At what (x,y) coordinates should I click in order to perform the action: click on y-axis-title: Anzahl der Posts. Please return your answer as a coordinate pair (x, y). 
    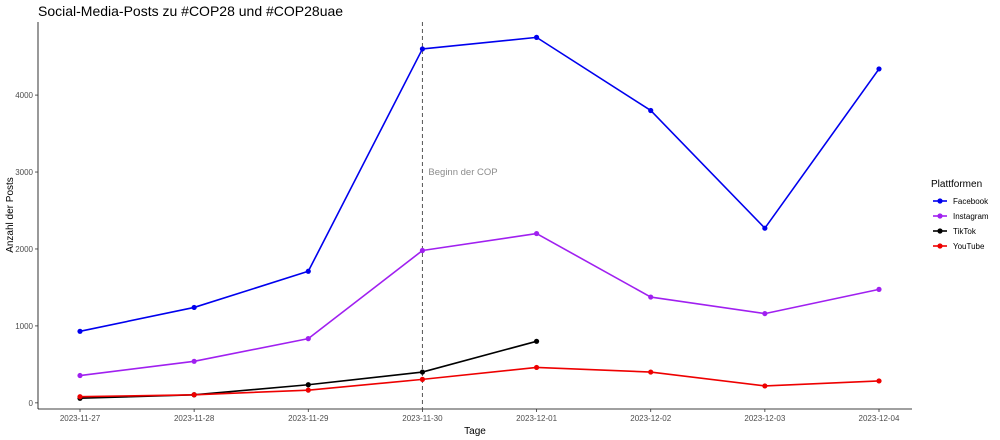
    Looking at the image, I should click on (10, 215).